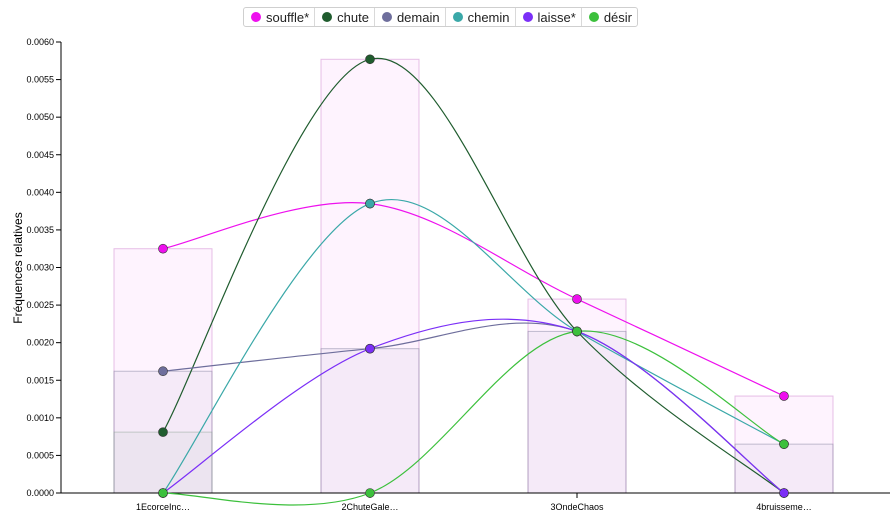 This screenshot has height=517, width=894. What do you see at coordinates (556, 17) in the screenshot?
I see `legend-label: laisse*` at bounding box center [556, 17].